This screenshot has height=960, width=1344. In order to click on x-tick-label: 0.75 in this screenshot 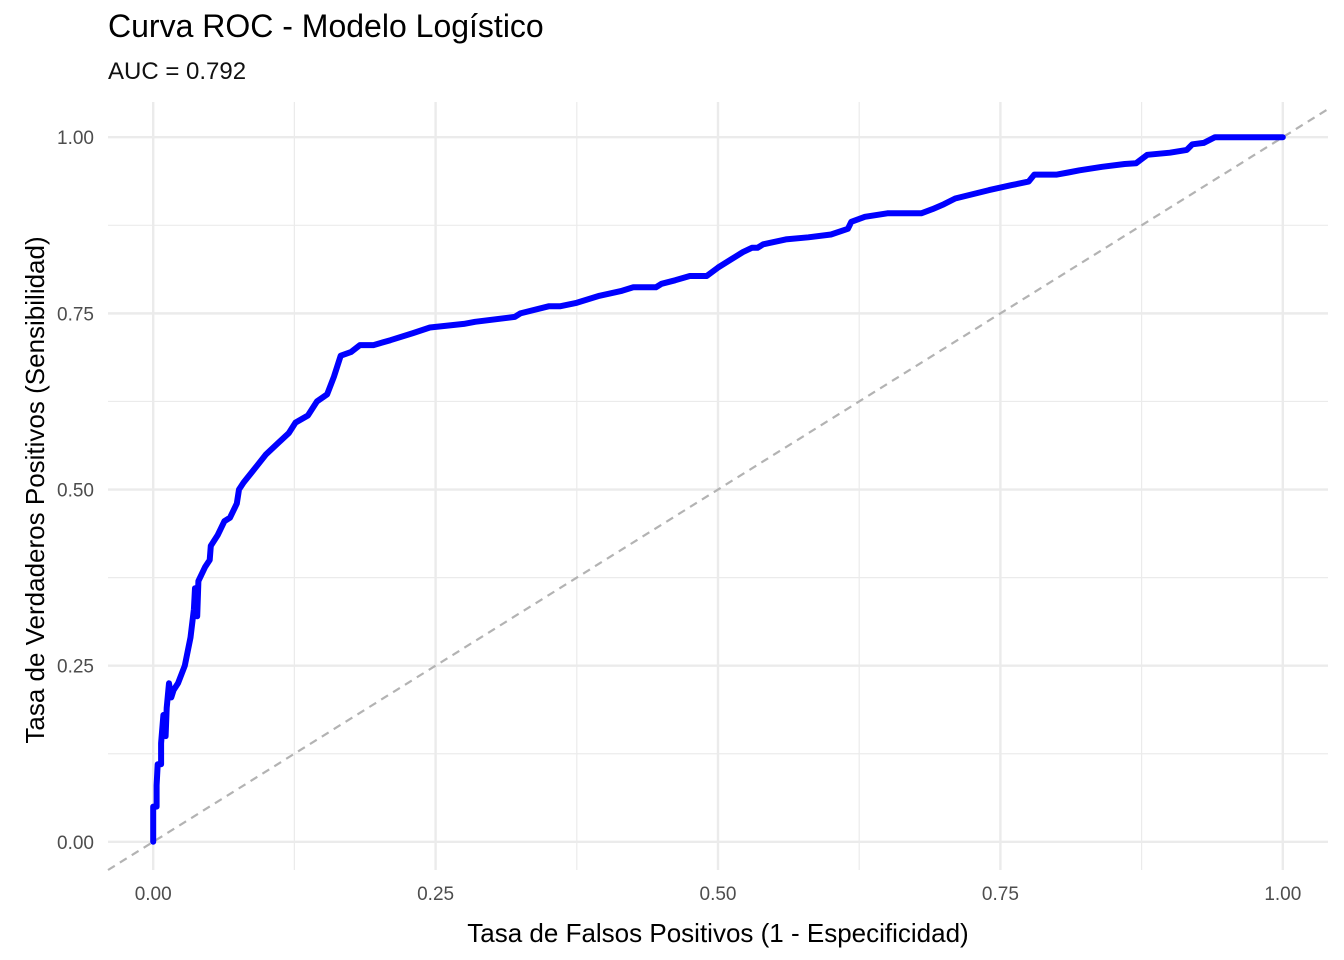, I will do `click(1000, 894)`.